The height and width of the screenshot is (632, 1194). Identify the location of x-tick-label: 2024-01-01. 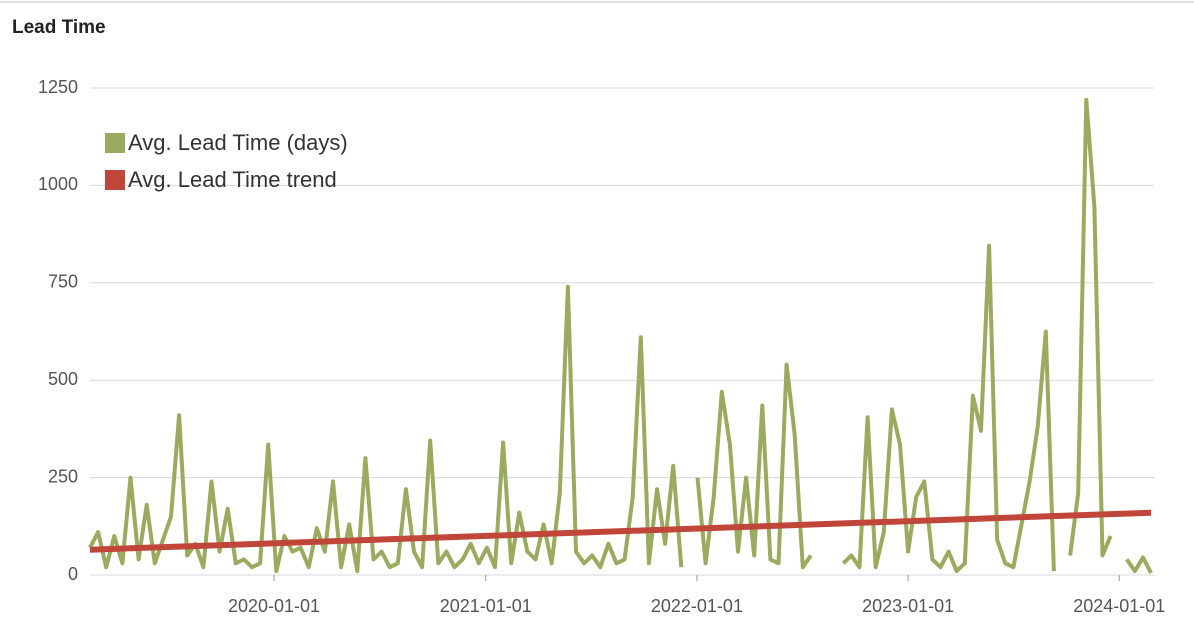
(1119, 606).